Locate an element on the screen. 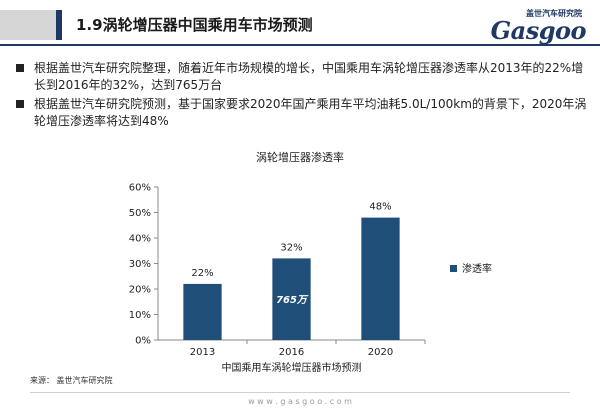 The image size is (600, 408). legend-swatch is located at coordinates (453, 268).